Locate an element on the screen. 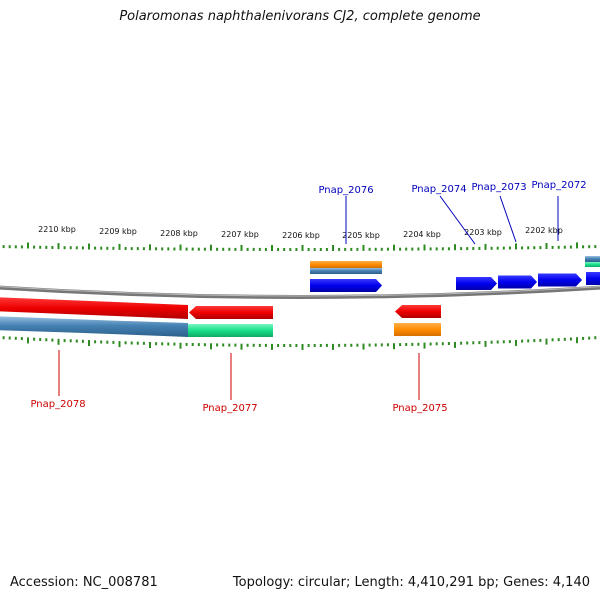 This screenshot has height=600, width=600. scale-label-2204: 2204 kbp is located at coordinates (422, 234).